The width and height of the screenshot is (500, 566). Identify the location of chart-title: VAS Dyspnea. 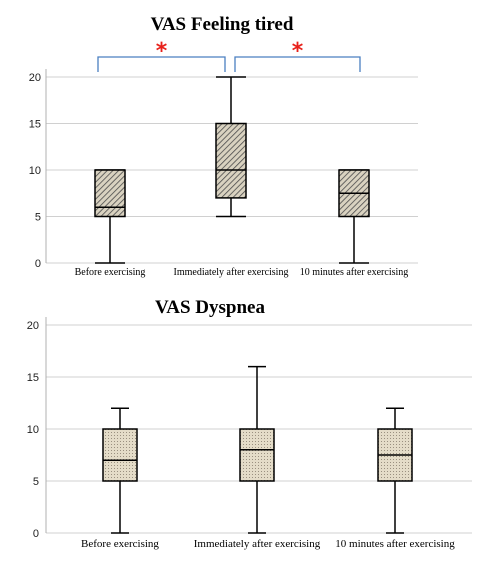
(210, 307).